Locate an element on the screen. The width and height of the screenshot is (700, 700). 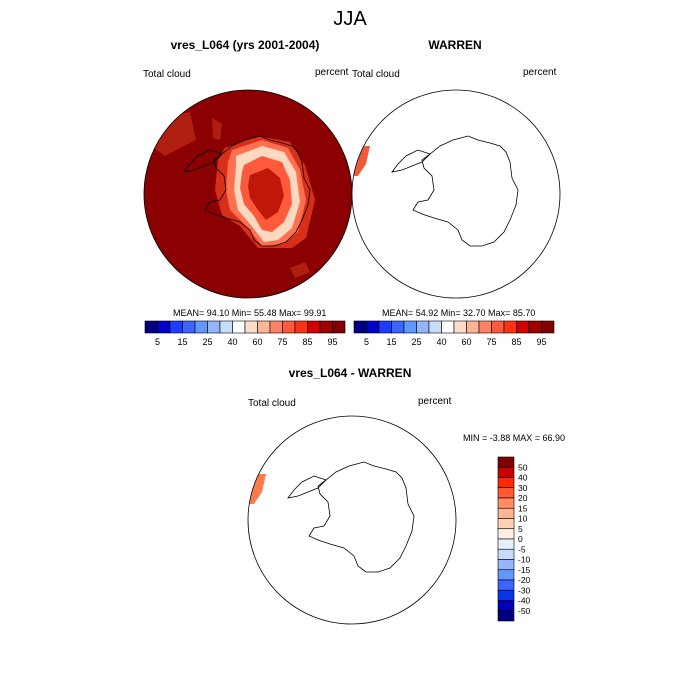
panel3-title: vres_L064 - WARREN is located at coordinates (350, 373).